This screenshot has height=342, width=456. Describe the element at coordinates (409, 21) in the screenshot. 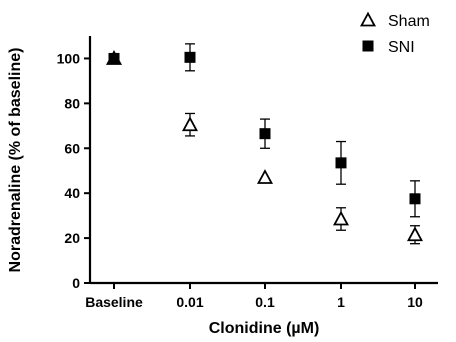

I see `legend-label-sham: Sham` at that location.